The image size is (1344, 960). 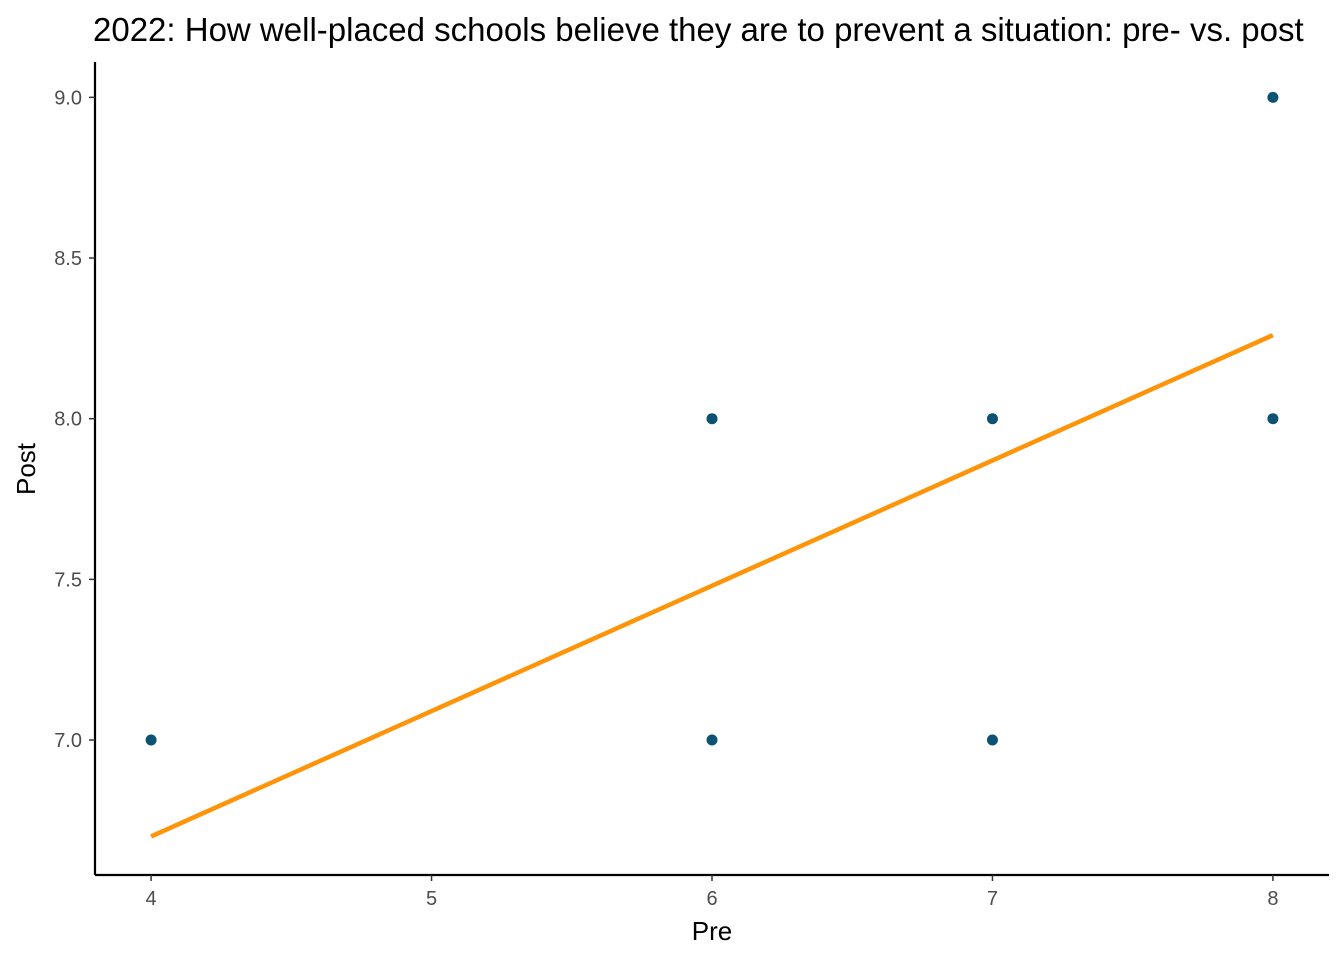 I want to click on x-axis-title: Pre, so click(x=712, y=931).